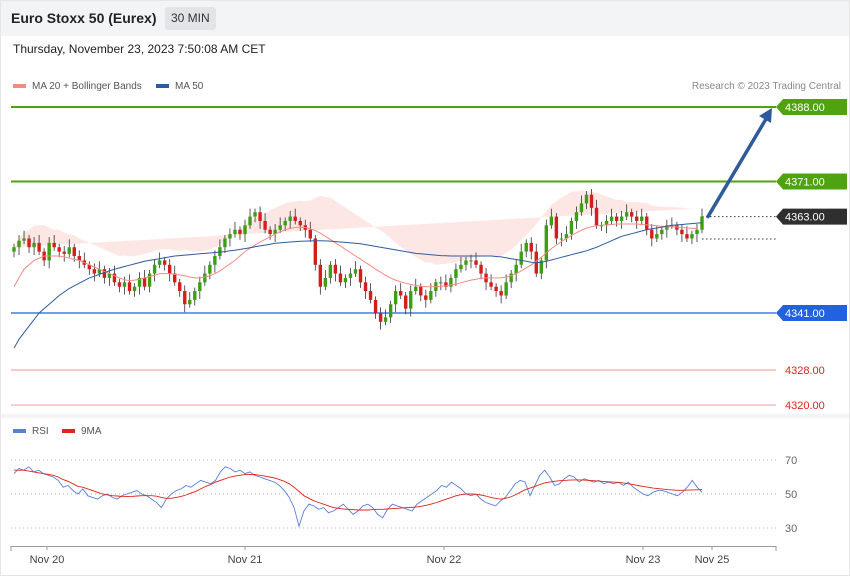 This screenshot has height=576, width=850. I want to click on x-label-Nov 20: Nov 20, so click(47, 560).